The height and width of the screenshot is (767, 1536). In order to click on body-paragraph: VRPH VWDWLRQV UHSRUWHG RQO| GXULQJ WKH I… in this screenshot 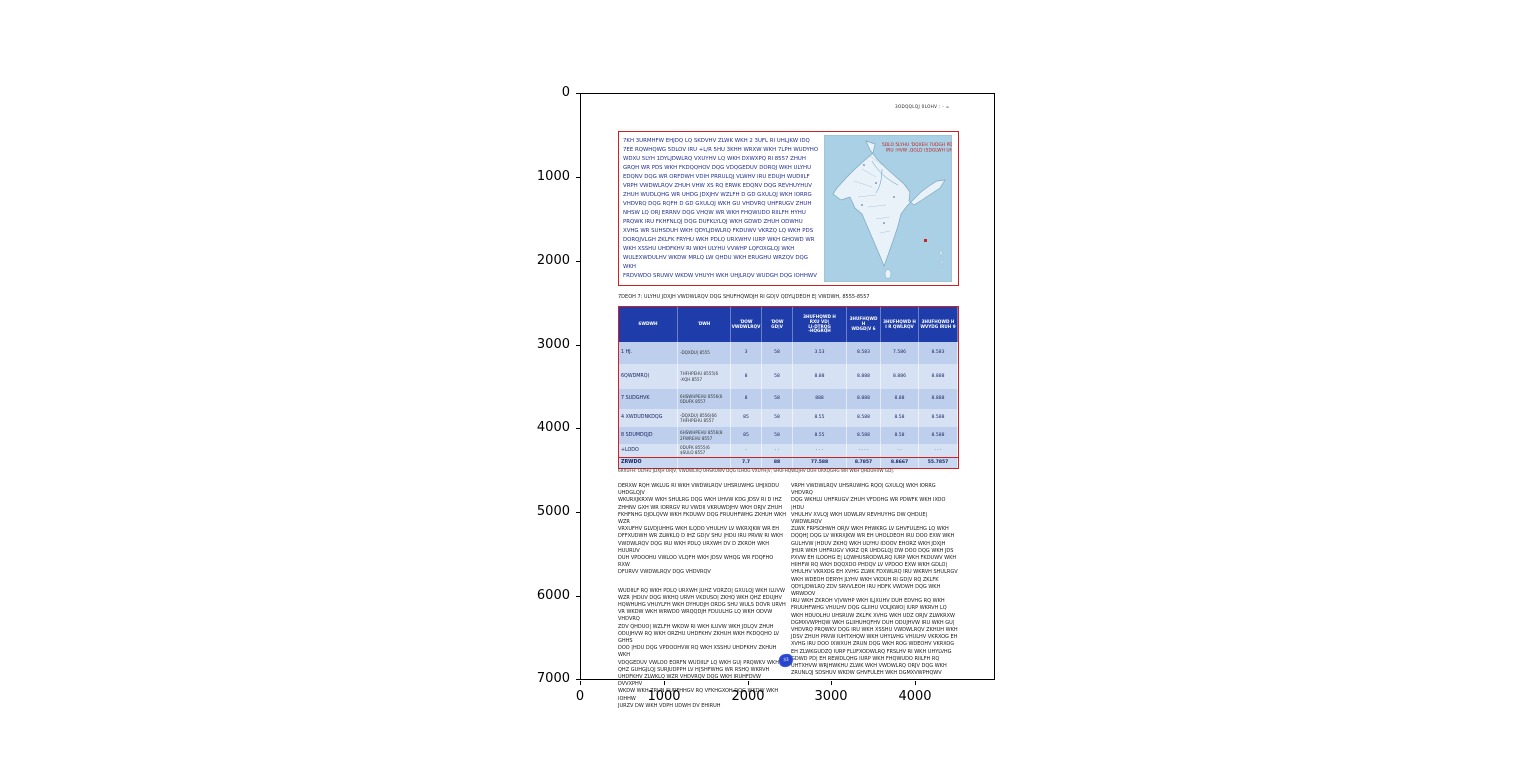, I will do `click(874, 580)`.